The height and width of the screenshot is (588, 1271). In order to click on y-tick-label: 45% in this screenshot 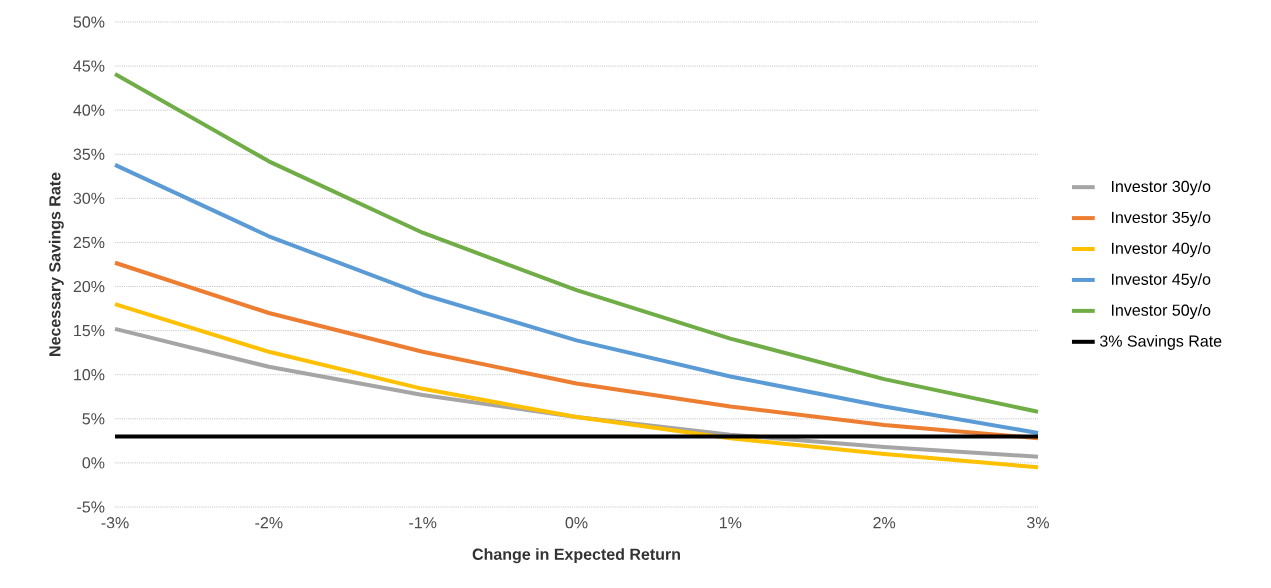, I will do `click(89, 66)`.